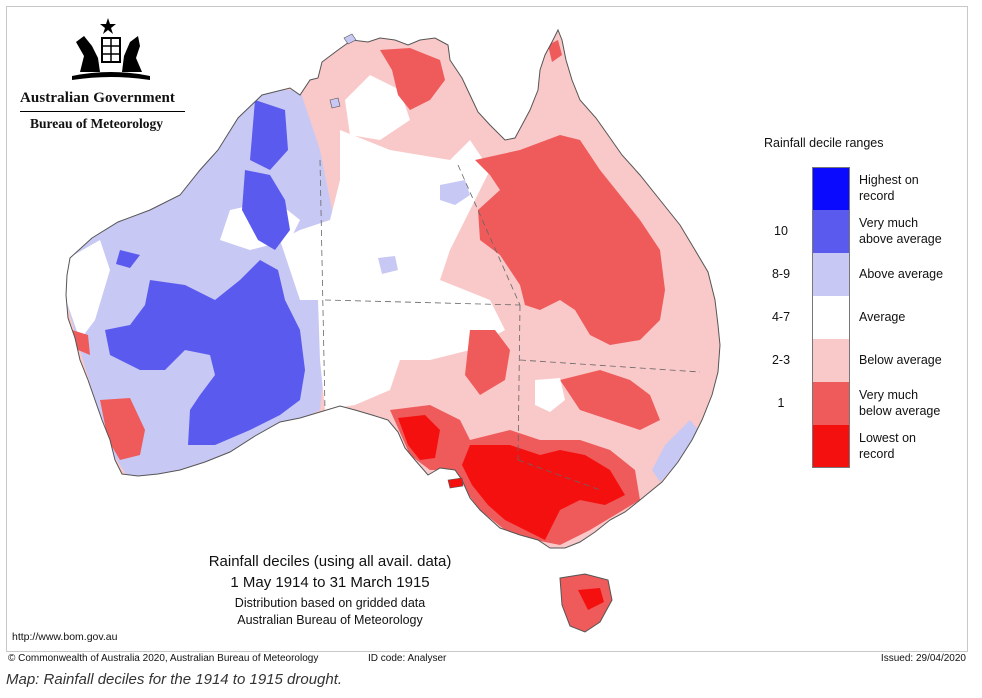  Describe the element at coordinates (831, 188) in the screenshot. I see `legend-swatch-highest` at that location.